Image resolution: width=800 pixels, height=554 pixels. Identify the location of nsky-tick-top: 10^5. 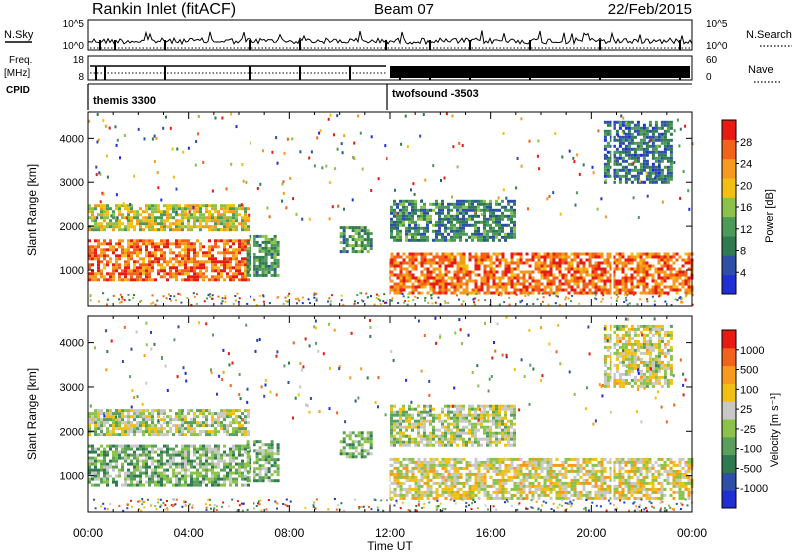
(74, 24).